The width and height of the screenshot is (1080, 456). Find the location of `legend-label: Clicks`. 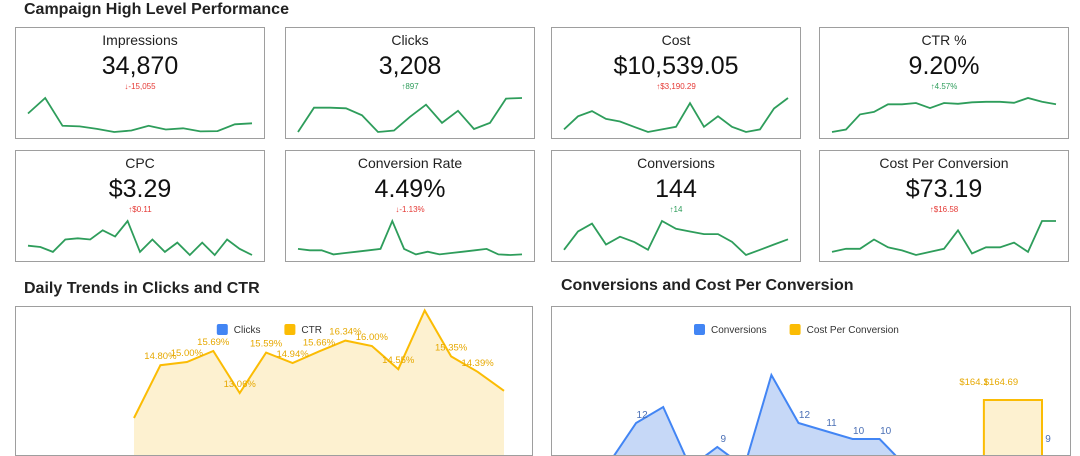

legend-label: Clicks is located at coordinates (247, 330).